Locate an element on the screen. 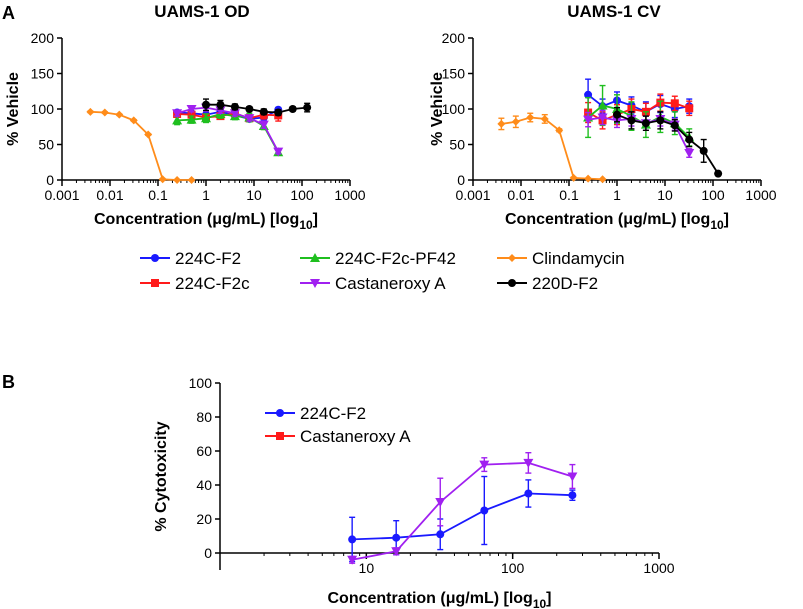 Image resolution: width=803 pixels, height=609 pixels. y-tick-label: 80 is located at coordinates (204, 417).